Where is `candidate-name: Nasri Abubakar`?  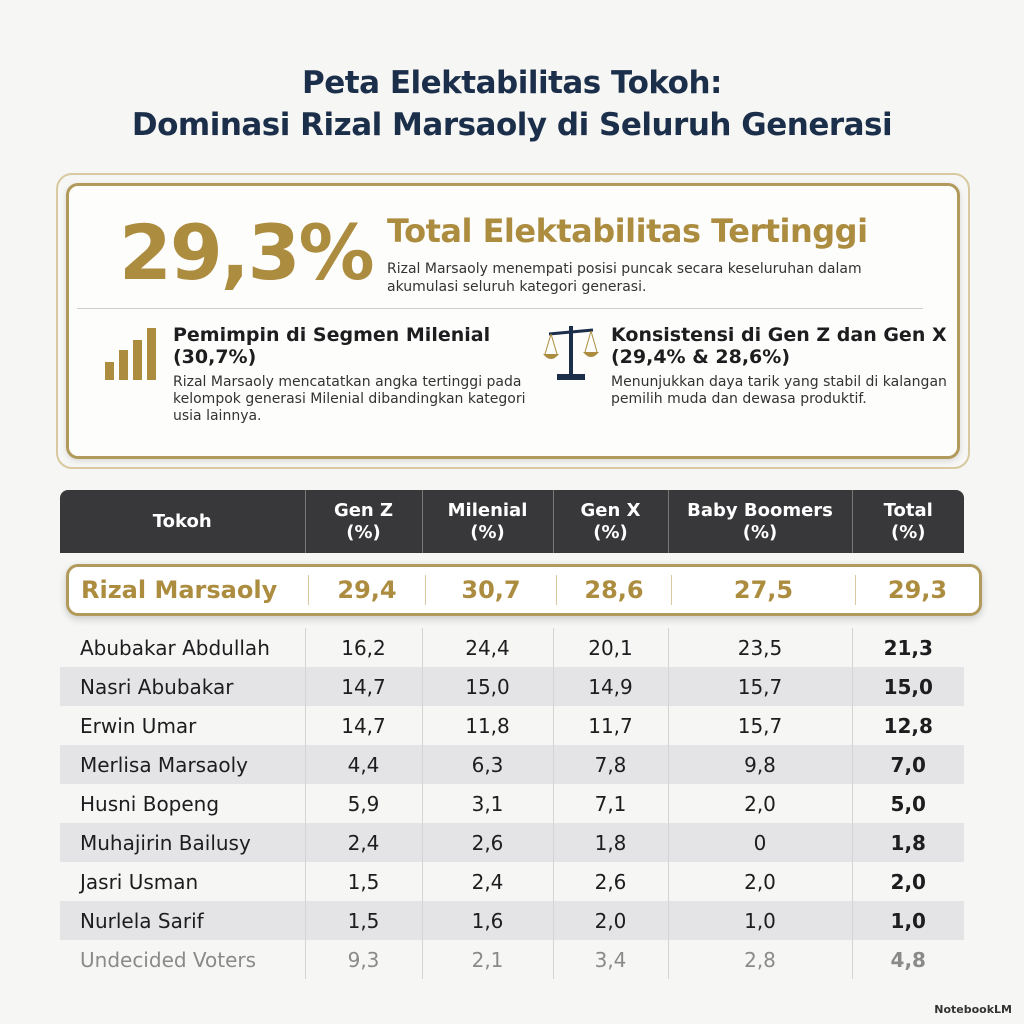
candidate-name: Nasri Abubakar is located at coordinates (182, 686).